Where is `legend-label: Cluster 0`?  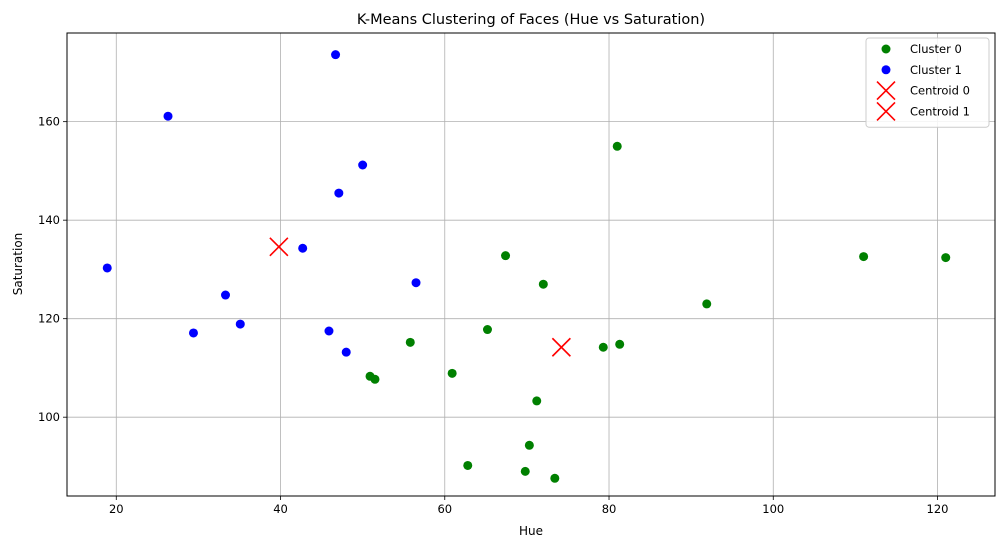
legend-label: Cluster 0 is located at coordinates (936, 49).